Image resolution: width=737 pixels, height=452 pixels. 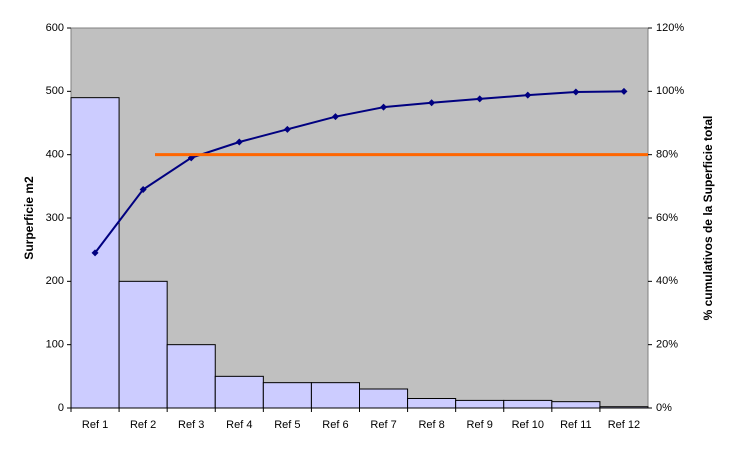 What do you see at coordinates (624, 425) in the screenshot?
I see `x-tick-label: Ref 12` at bounding box center [624, 425].